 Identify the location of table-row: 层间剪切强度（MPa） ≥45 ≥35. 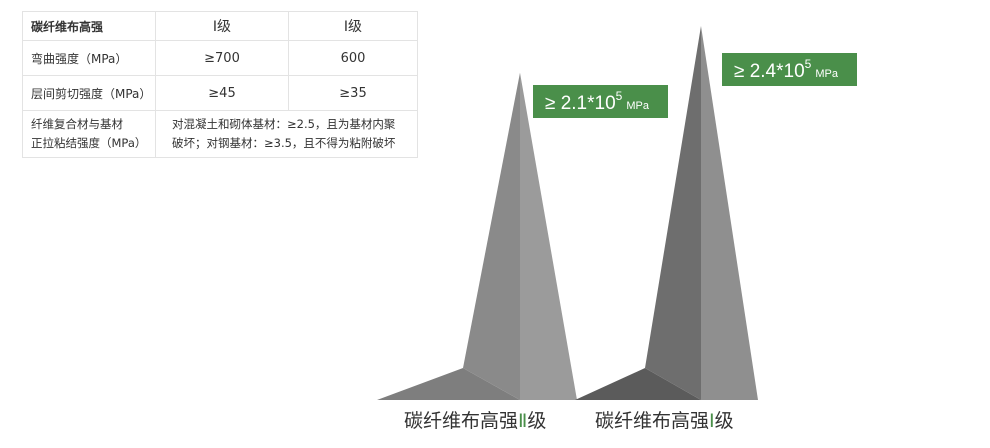
(220, 93).